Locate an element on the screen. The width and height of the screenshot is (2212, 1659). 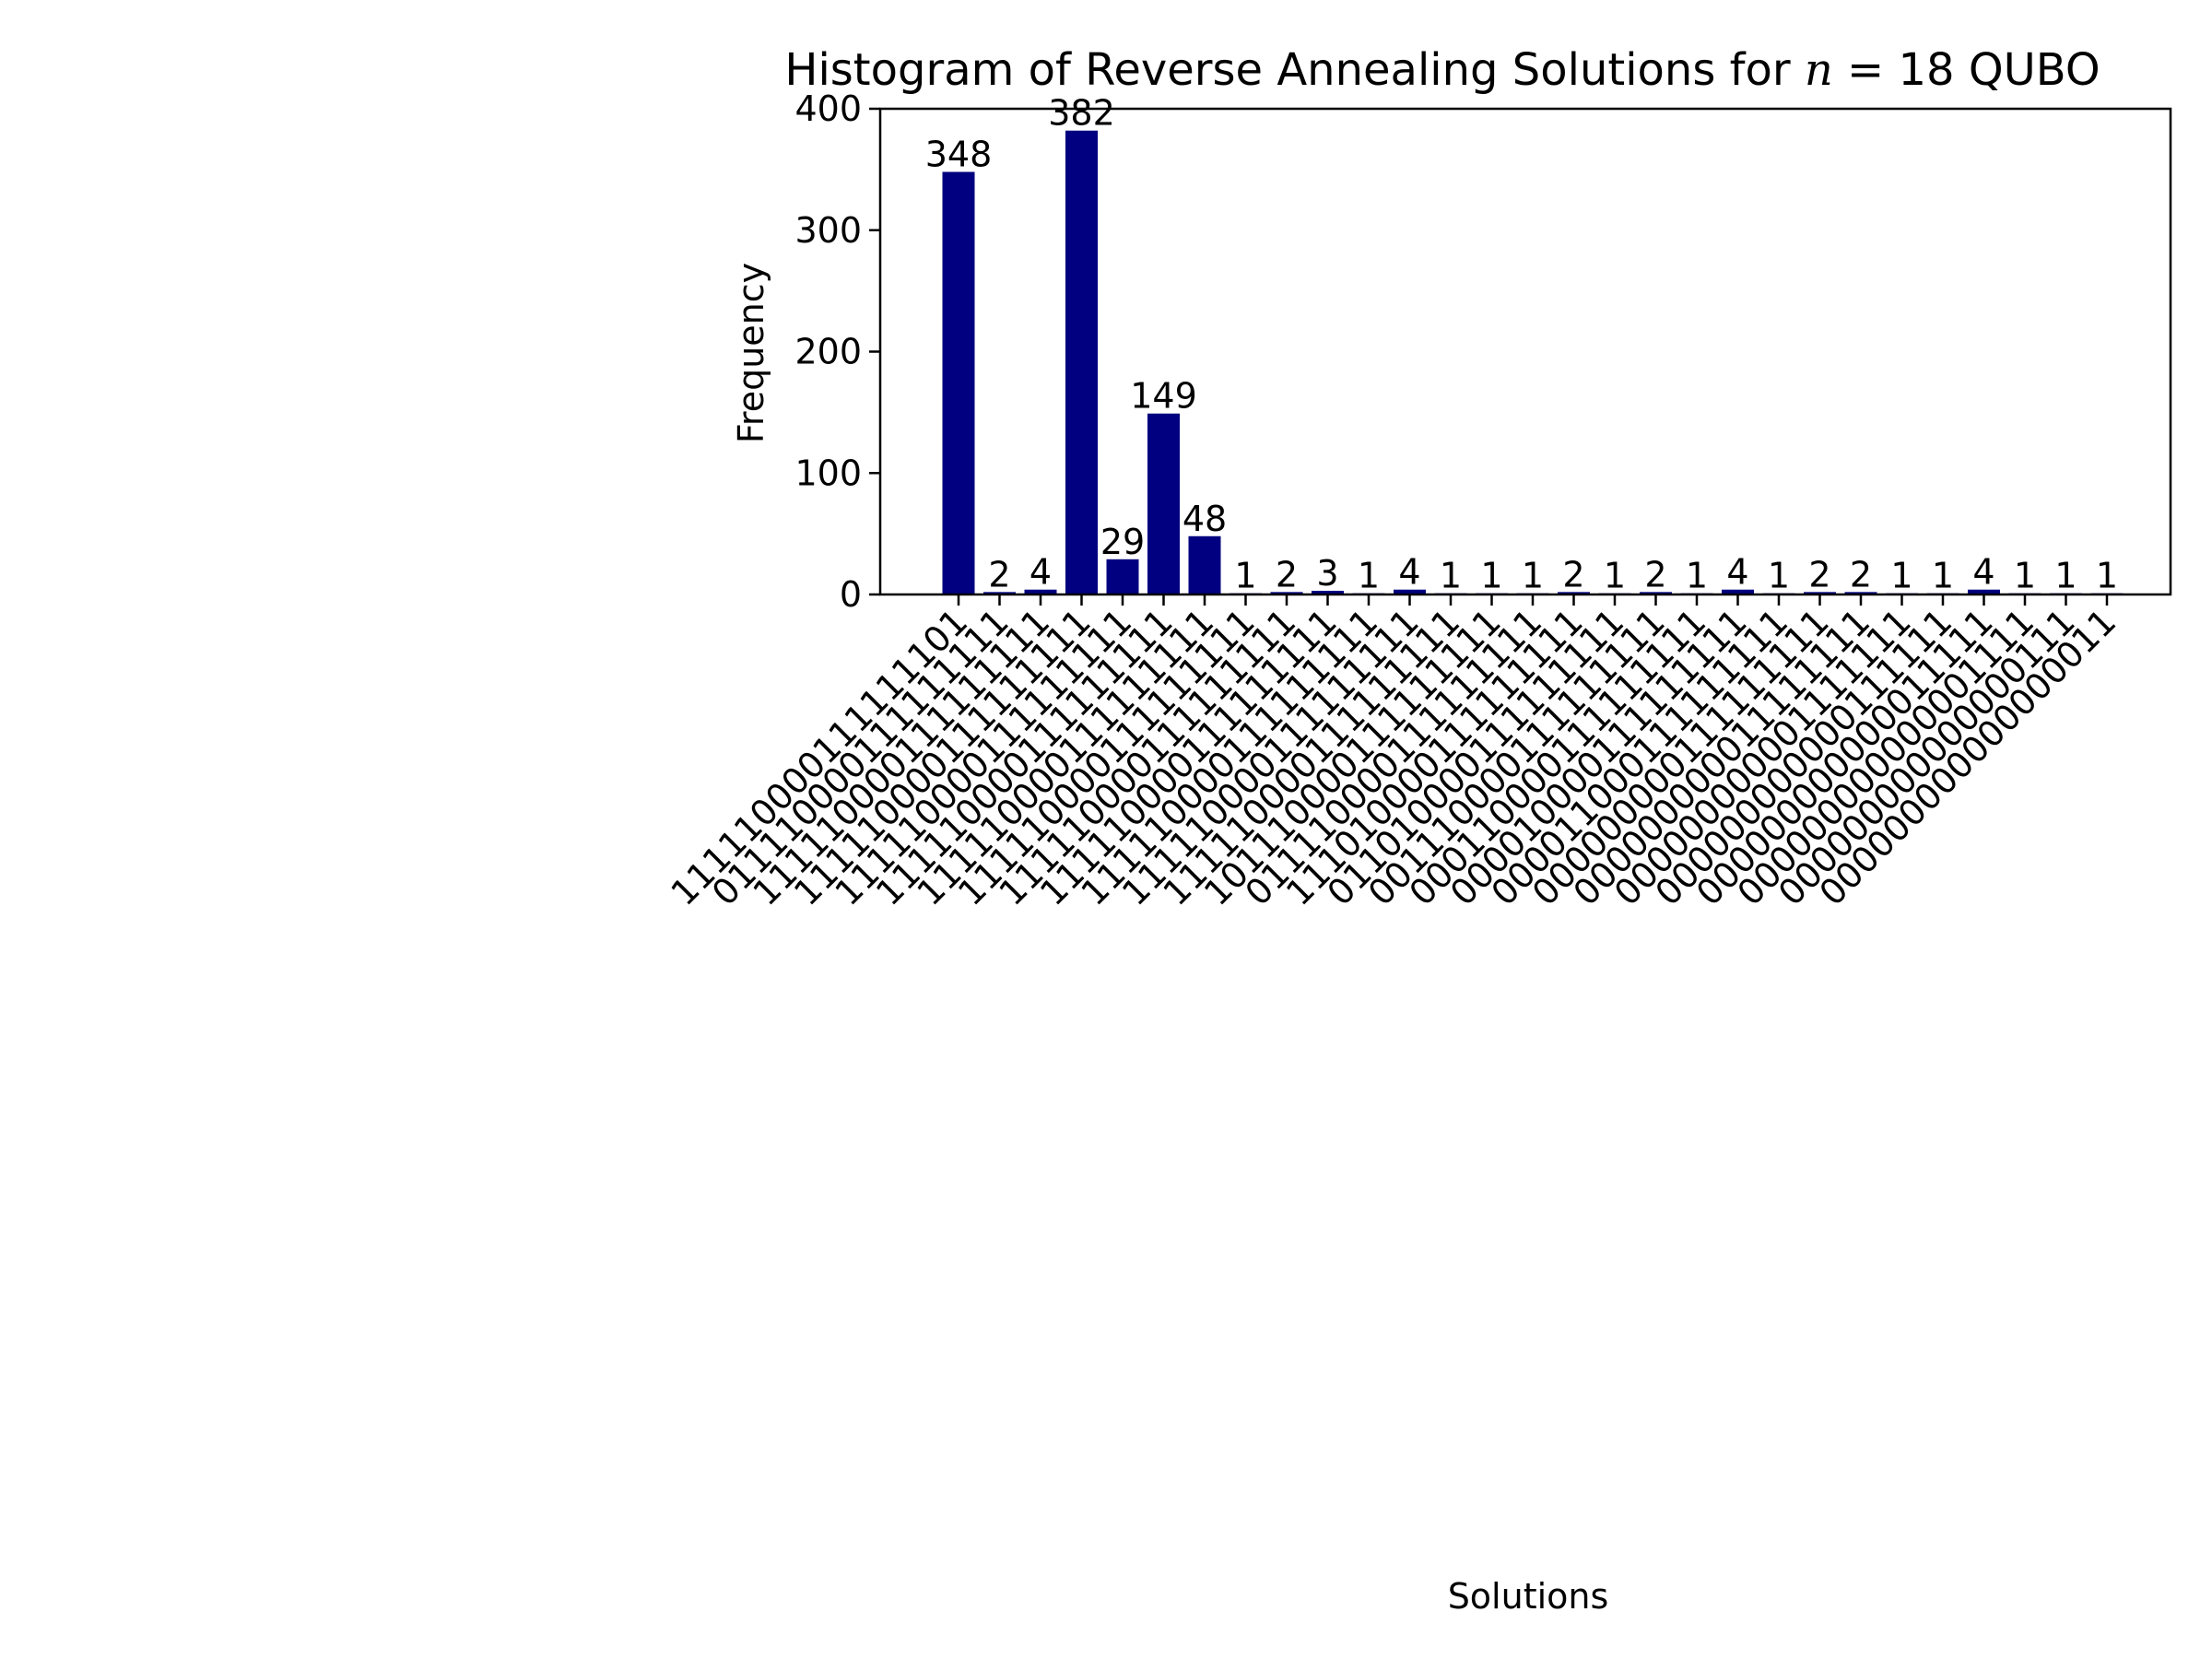
x-axis-label: Solutions is located at coordinates (1528, 1596).